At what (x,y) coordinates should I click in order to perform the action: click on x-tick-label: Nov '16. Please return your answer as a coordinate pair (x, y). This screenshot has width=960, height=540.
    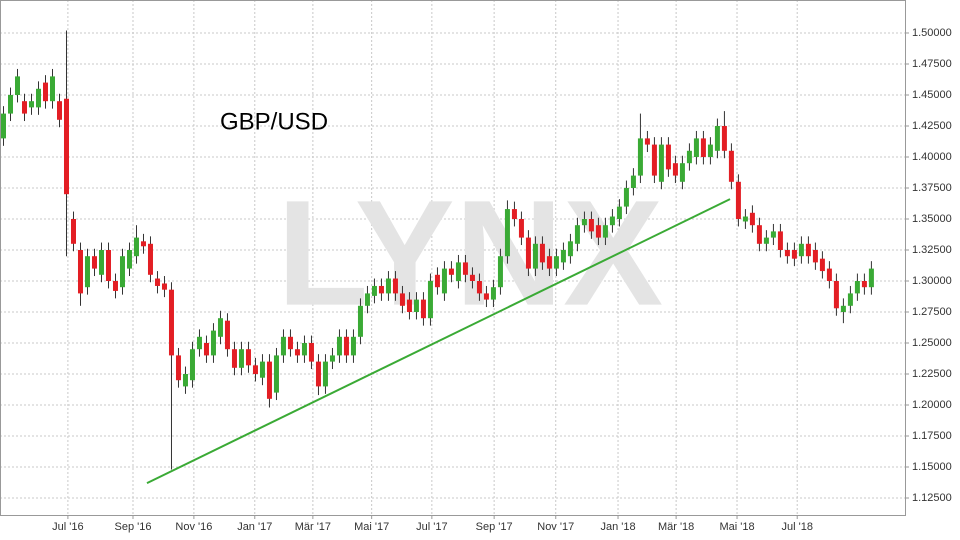
    Looking at the image, I should click on (193, 527).